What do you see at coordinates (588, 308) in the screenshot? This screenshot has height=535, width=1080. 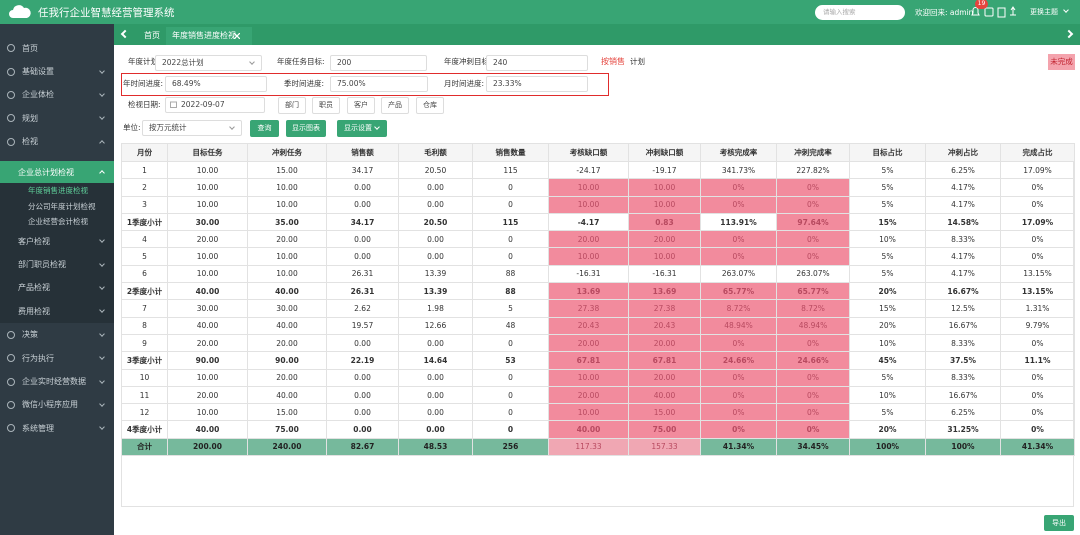 I see `table-cell: 27.38` at bounding box center [588, 308].